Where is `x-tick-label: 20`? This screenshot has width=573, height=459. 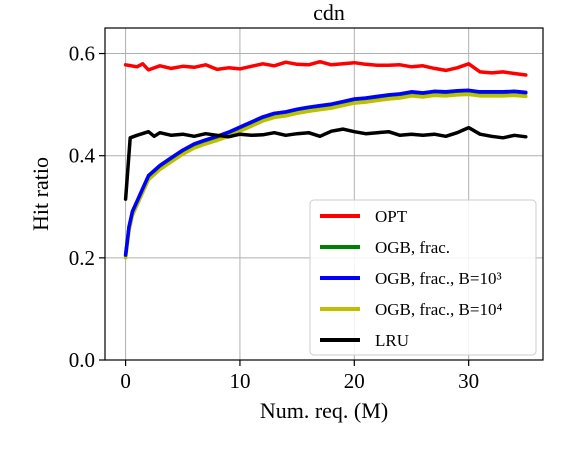
x-tick-label: 20 is located at coordinates (354, 381).